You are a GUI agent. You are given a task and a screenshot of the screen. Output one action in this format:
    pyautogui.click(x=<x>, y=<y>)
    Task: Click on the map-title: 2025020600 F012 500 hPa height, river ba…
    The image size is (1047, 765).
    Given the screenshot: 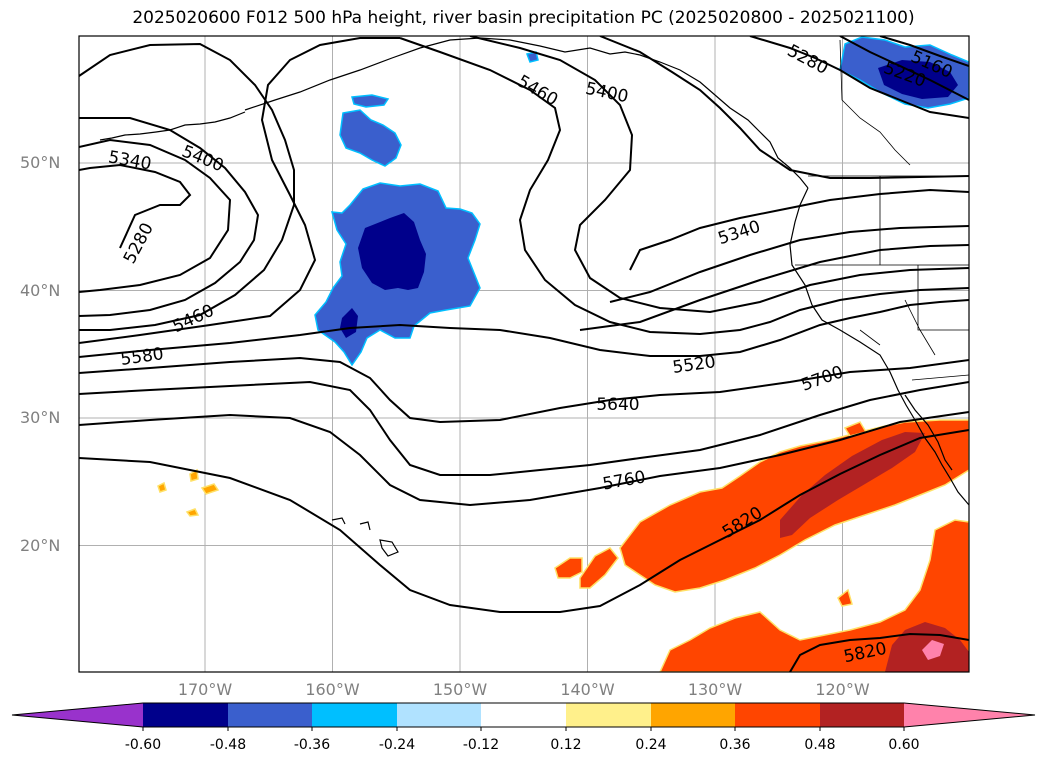 What is the action you would take?
    pyautogui.click(x=523, y=18)
    